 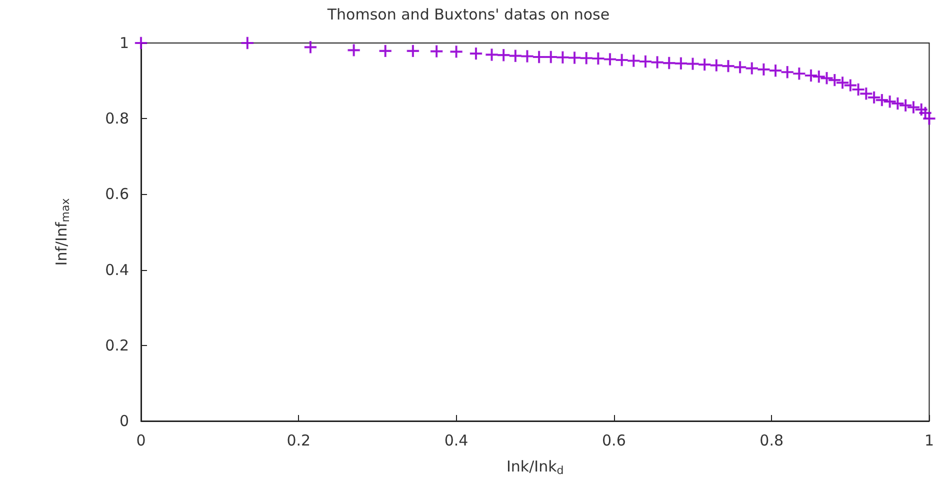 I want to click on y-axis-title: Inf/Infmax, so click(x=62, y=232).